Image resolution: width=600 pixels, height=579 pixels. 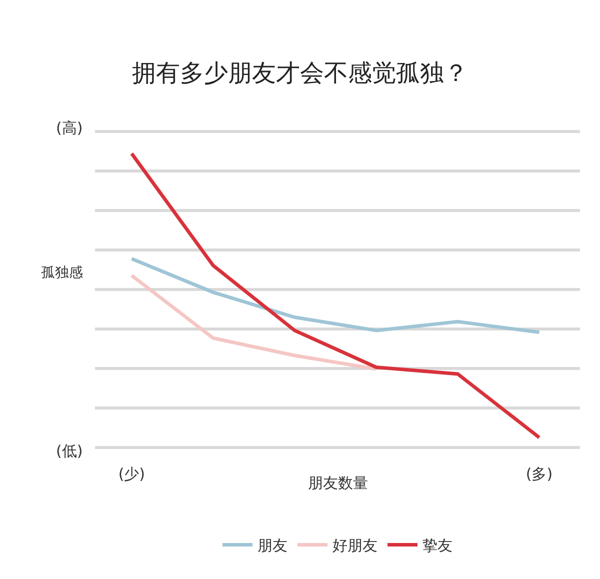 I want to click on x-axis-title: 朋友数量, so click(x=338, y=483).